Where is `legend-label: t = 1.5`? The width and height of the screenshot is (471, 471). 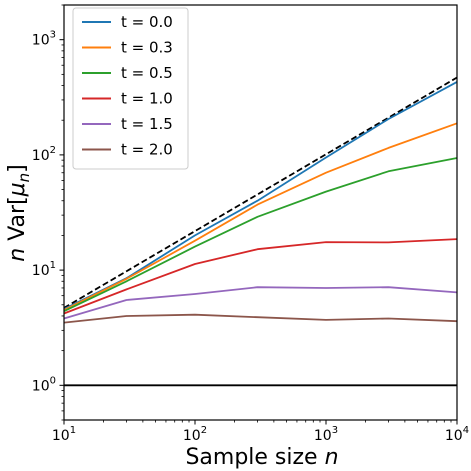
legend-label: t = 1.5 is located at coordinates (147, 124).